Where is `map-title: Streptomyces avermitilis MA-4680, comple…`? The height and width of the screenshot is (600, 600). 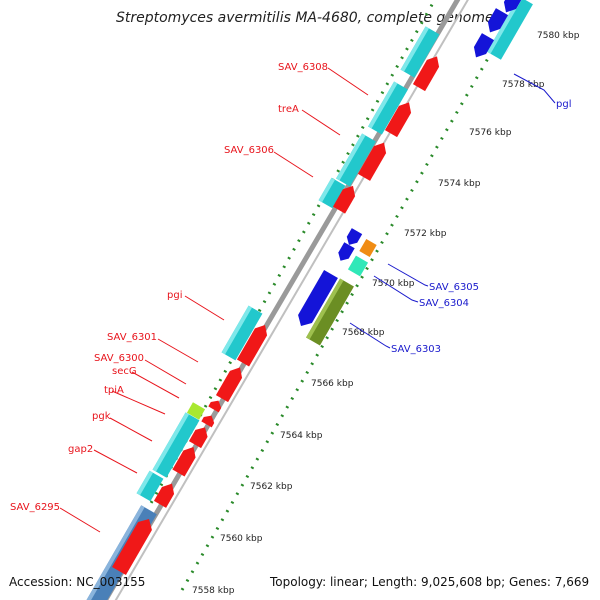
map-title: Streptomyces avermitilis MA-4680, comple… is located at coordinates (305, 18).